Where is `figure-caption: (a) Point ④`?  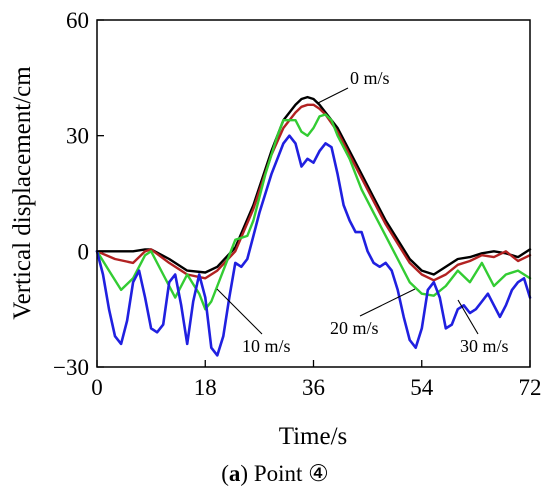 figure-caption: (a) Point ④ is located at coordinates (275, 473).